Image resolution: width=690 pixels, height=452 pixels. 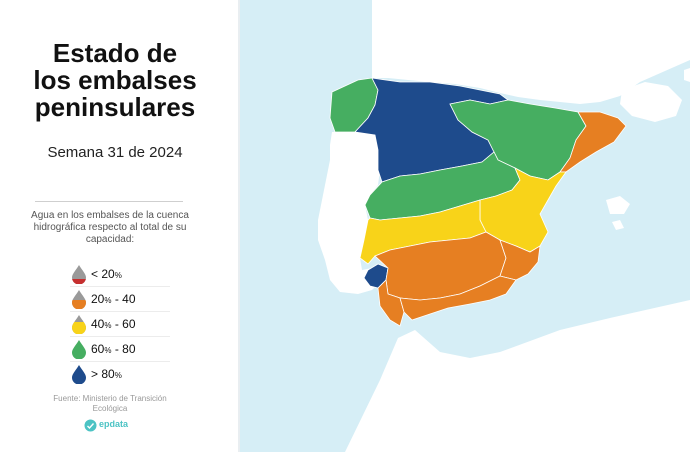 I want to click on title-line: Estado de, so click(x=115, y=53).